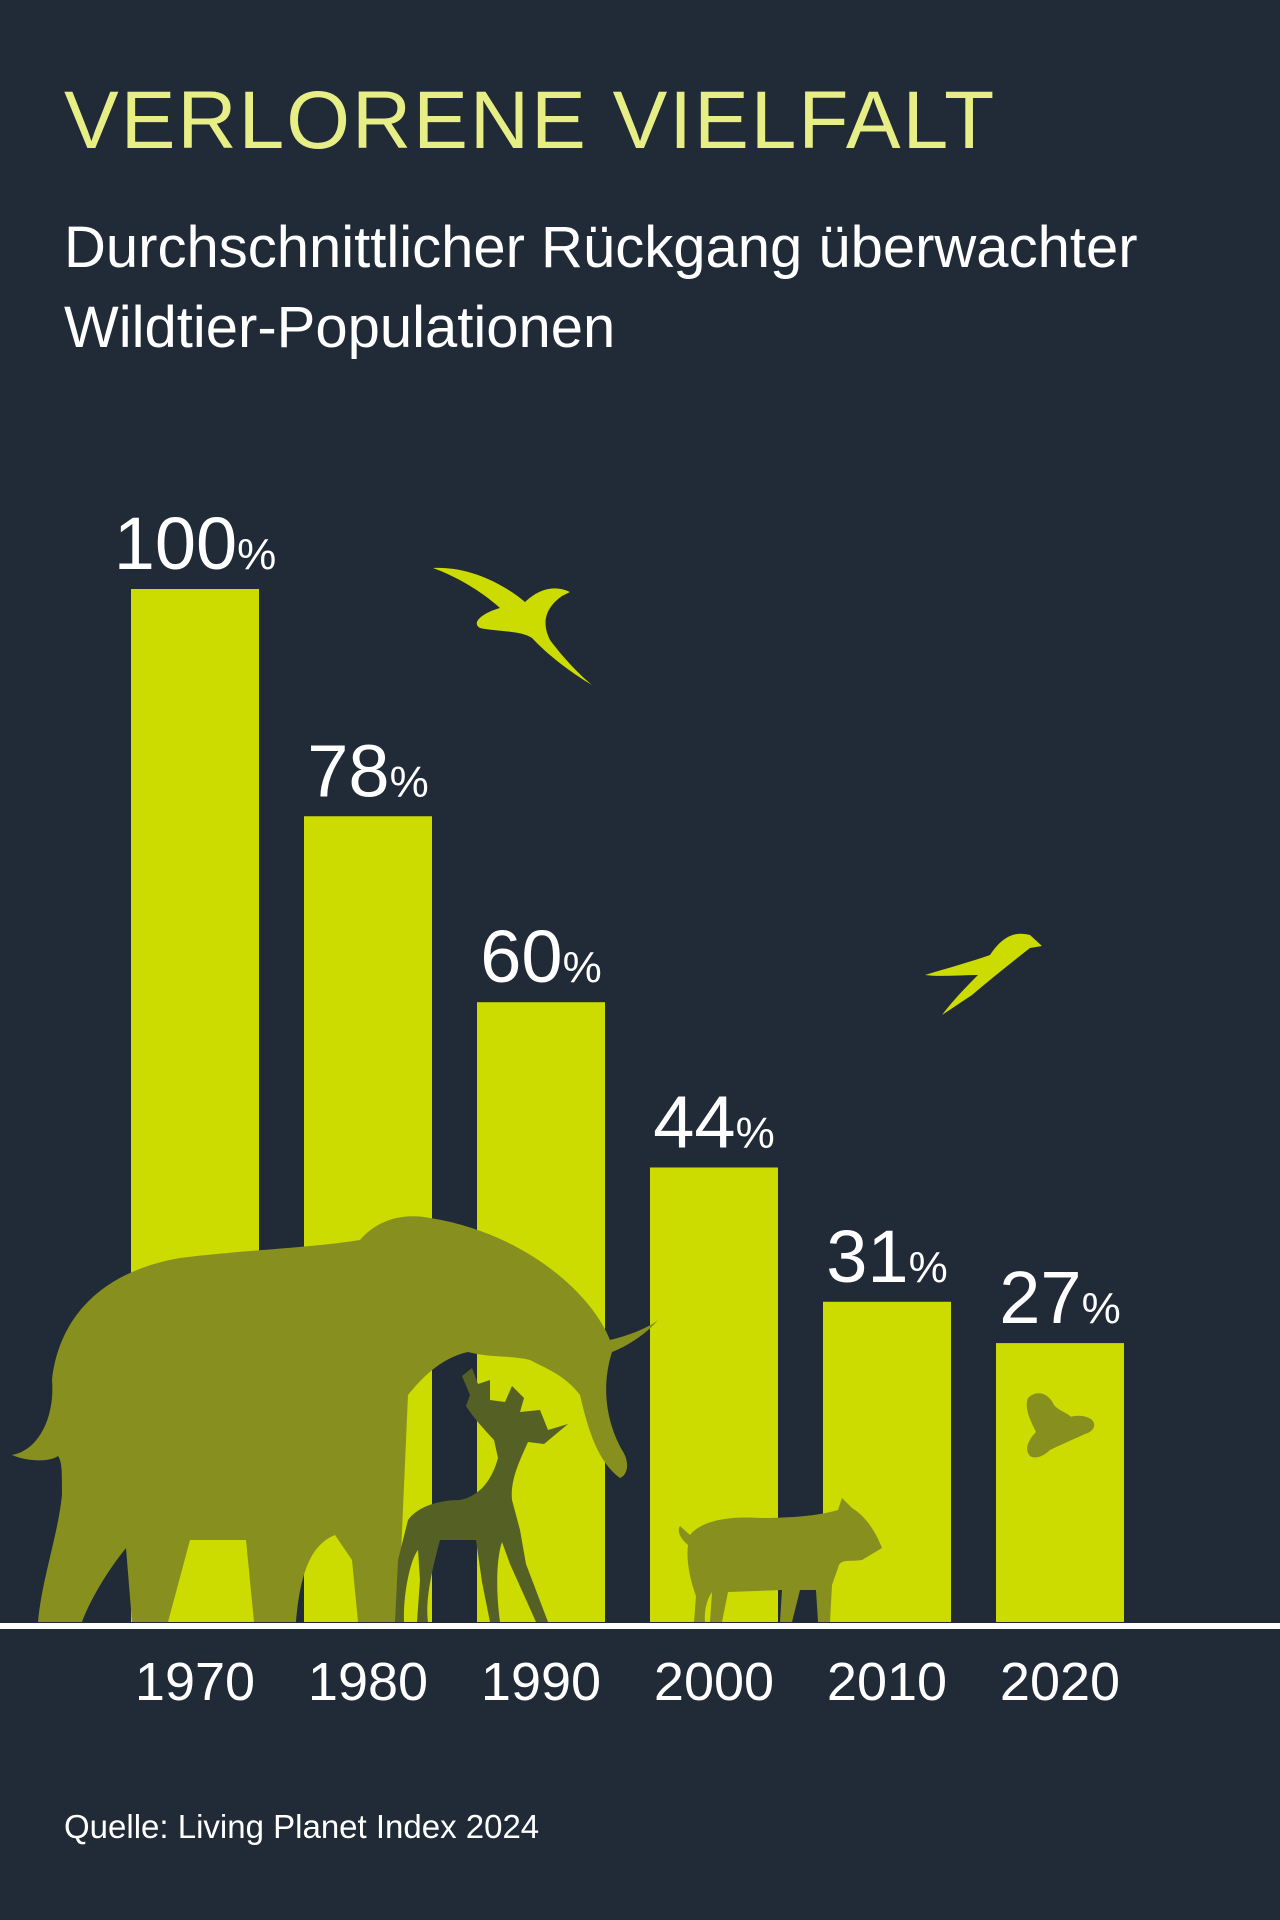 The width and height of the screenshot is (1280, 1920). I want to click on x-label-2020: 2020, so click(1060, 1682).